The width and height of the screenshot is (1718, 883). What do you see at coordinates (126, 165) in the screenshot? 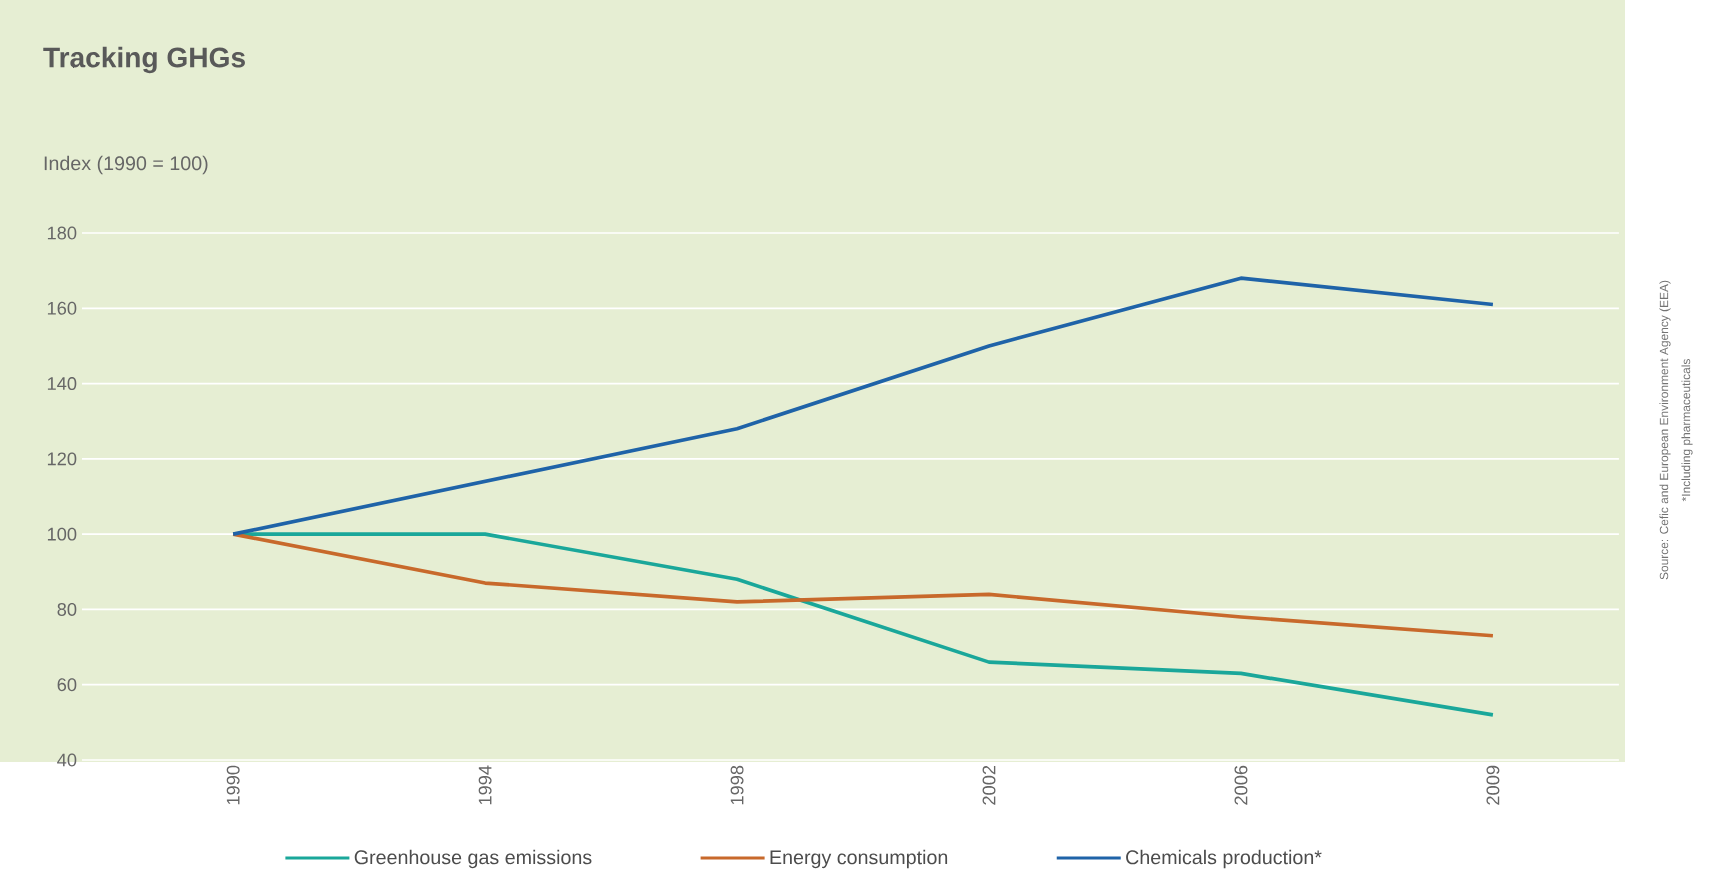
I see `y-axis-title: Index (1990 = 100)` at bounding box center [126, 165].